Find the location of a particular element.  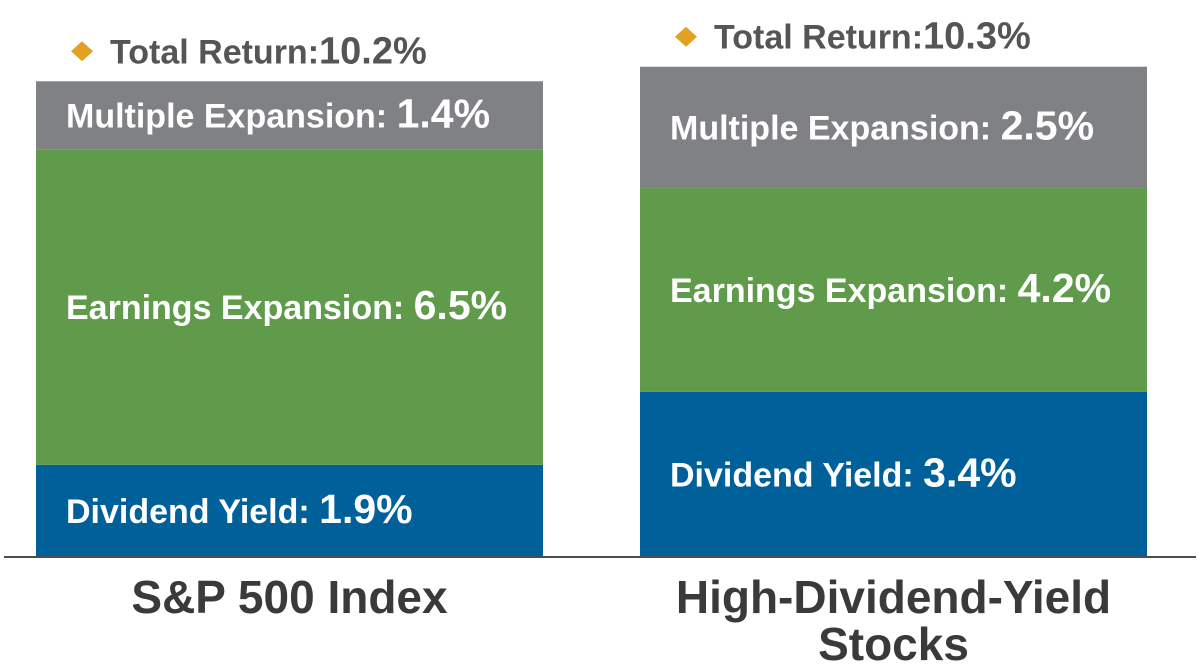

bar-segment-high-dividend-multiple-expansion is located at coordinates (893, 127).